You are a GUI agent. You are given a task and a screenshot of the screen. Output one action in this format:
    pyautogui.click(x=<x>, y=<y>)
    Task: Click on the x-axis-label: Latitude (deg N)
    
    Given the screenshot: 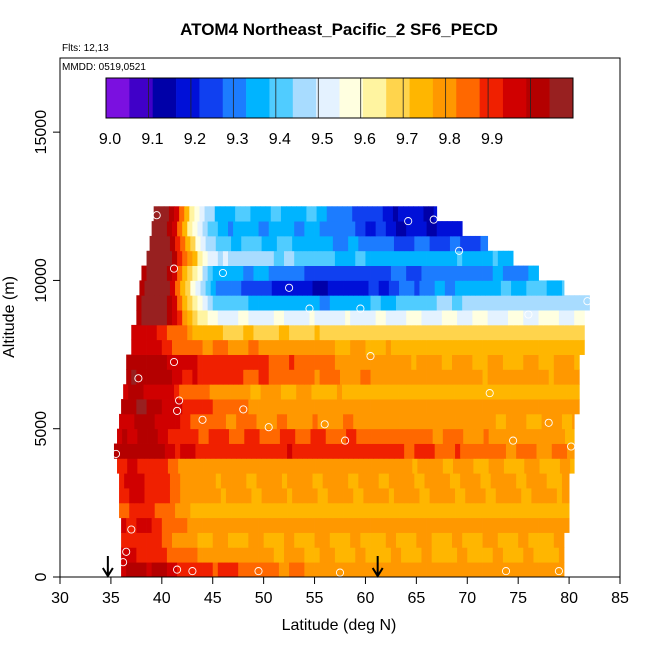 What is the action you would take?
    pyautogui.click(x=339, y=625)
    